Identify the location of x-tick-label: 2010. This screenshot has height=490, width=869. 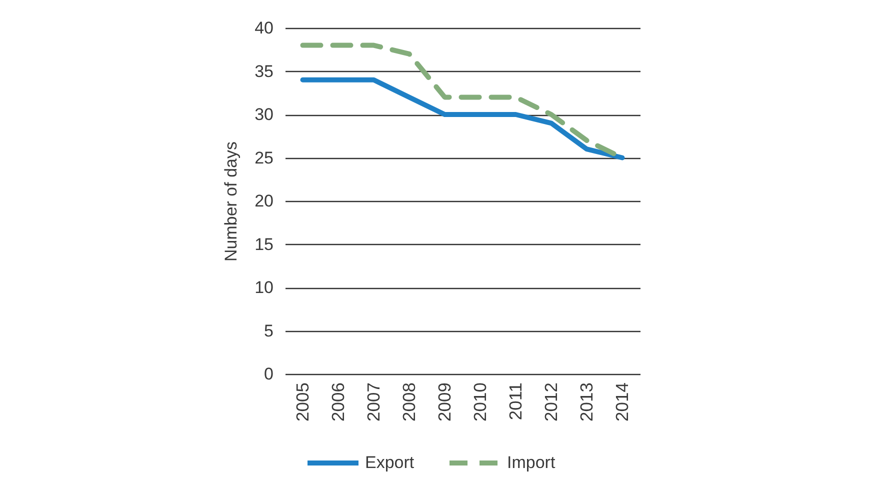
(480, 402).